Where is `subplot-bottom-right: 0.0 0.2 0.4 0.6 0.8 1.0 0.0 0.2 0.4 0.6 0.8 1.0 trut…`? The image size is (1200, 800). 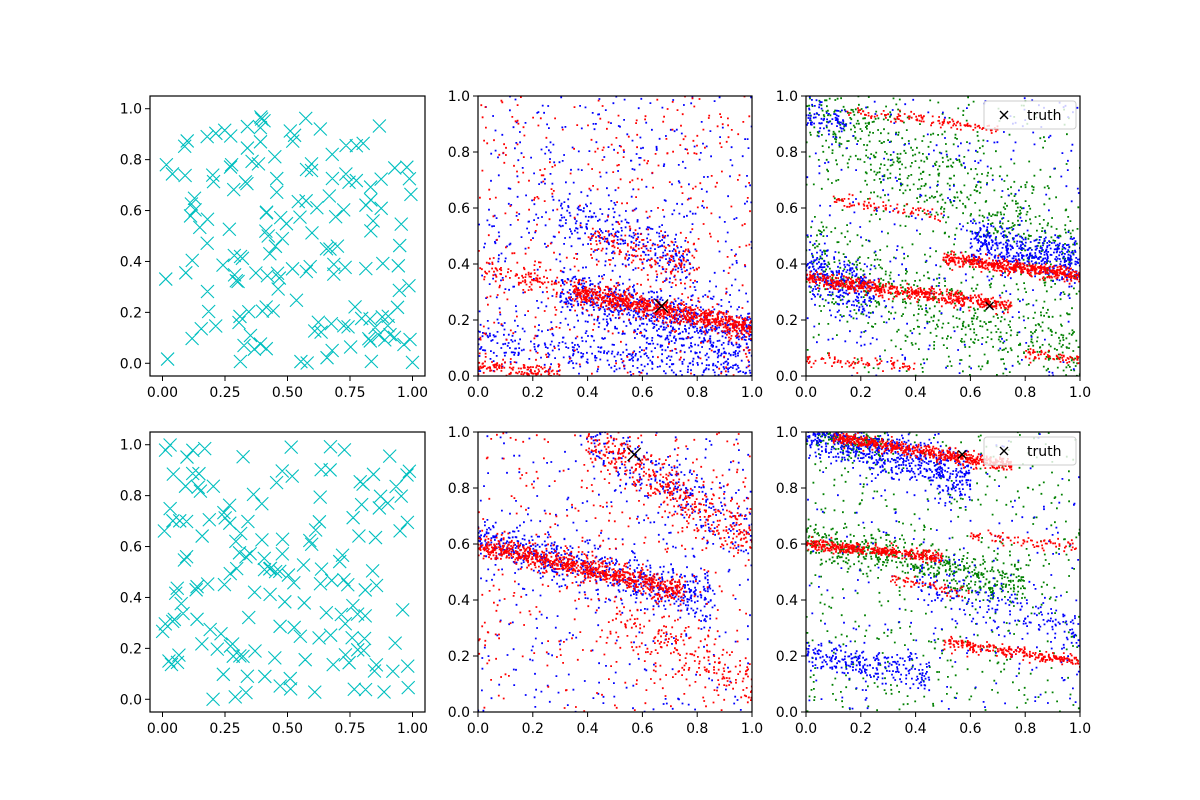
subplot-bottom-right: 0.0 0.2 0.4 0.6 0.8 1.0 0.0 0.2 0.4 0.6 0.8 1.0 trut… is located at coordinates (933, 581).